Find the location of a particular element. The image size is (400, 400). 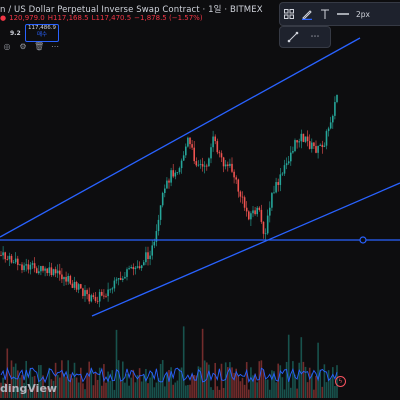

more-icon: ⋯ is located at coordinates (55, 46).